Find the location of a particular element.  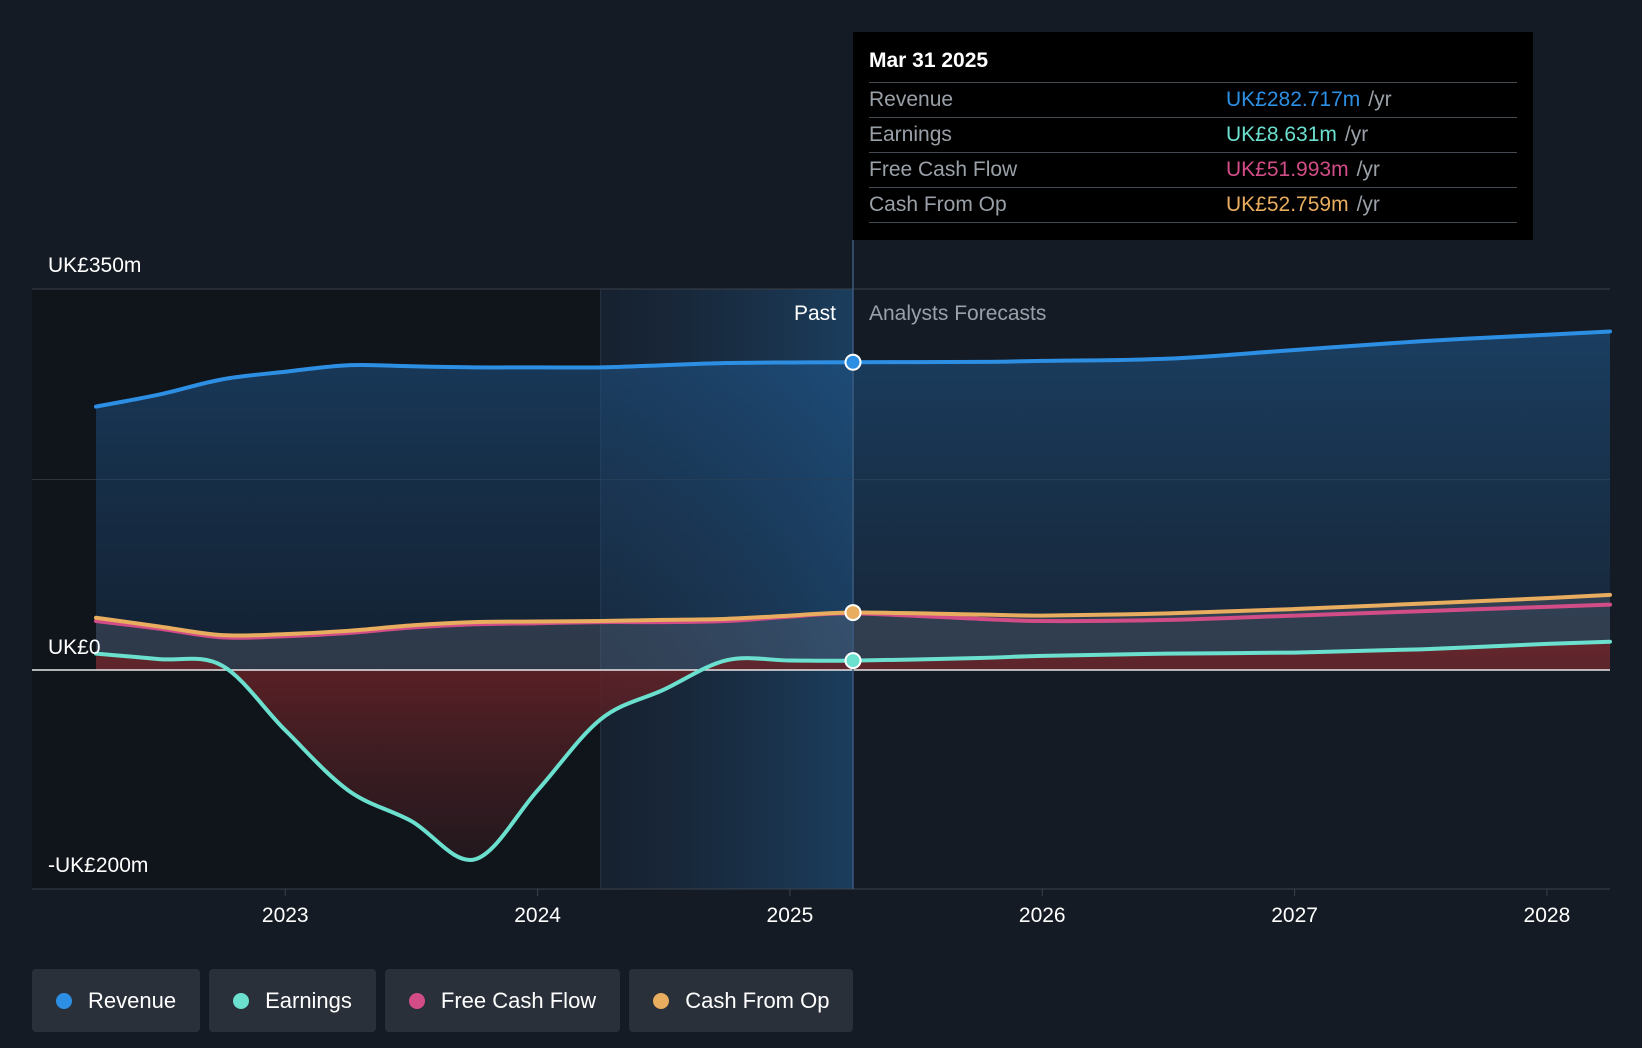

past-label: Past is located at coordinates (815, 313).